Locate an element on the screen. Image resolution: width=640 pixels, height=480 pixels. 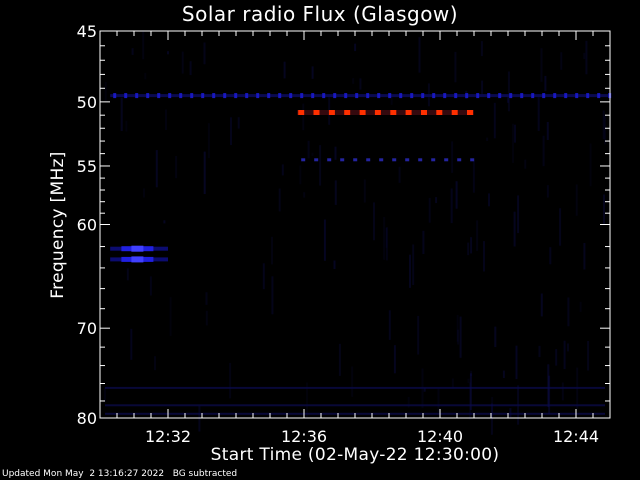
y-tick-label: 55 is located at coordinates (87, 166).